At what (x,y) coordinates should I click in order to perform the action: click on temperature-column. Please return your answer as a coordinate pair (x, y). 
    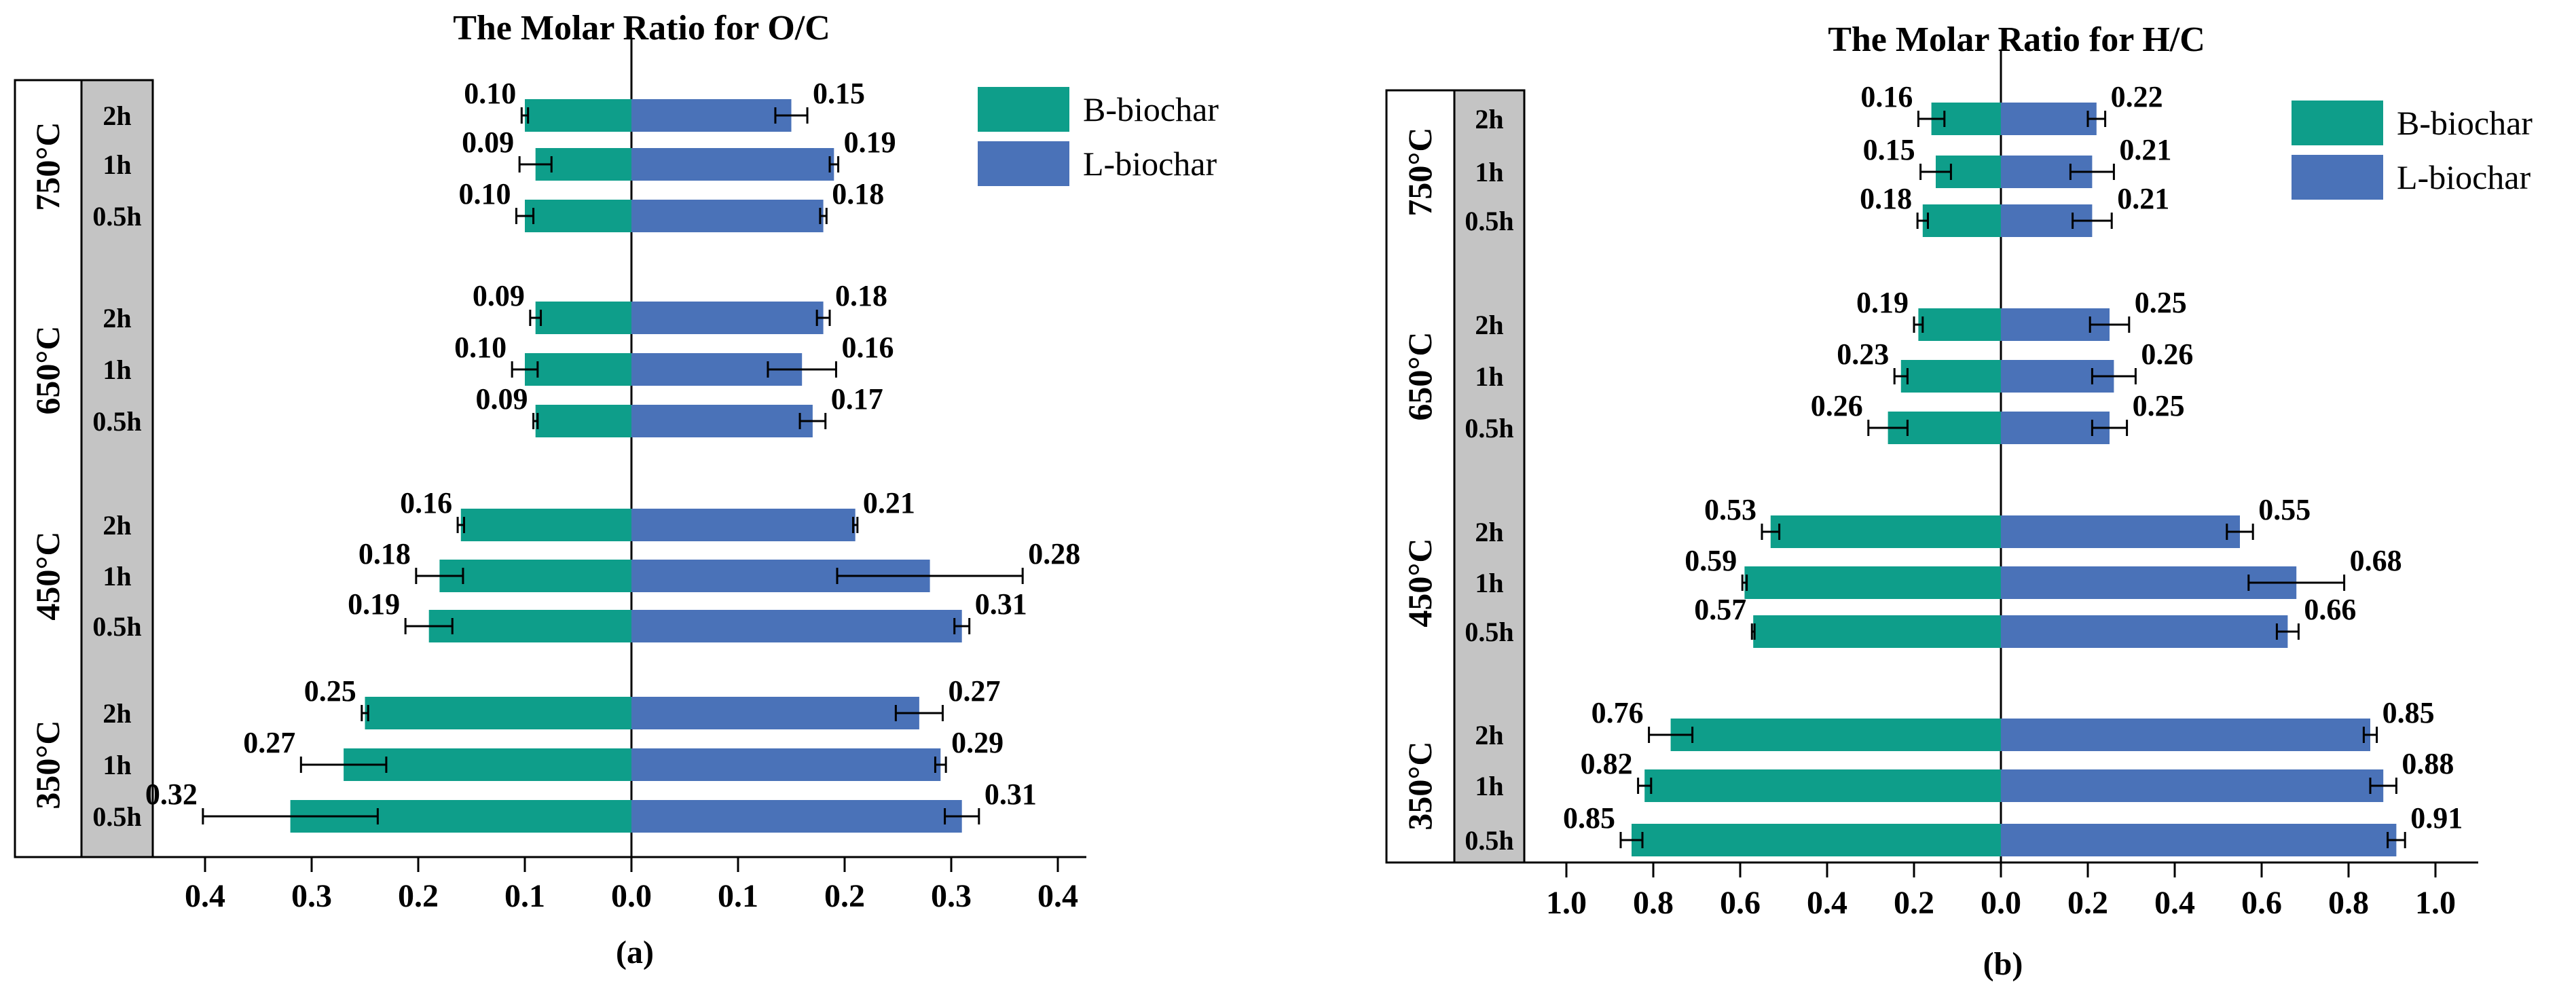
    Looking at the image, I should click on (1420, 476).